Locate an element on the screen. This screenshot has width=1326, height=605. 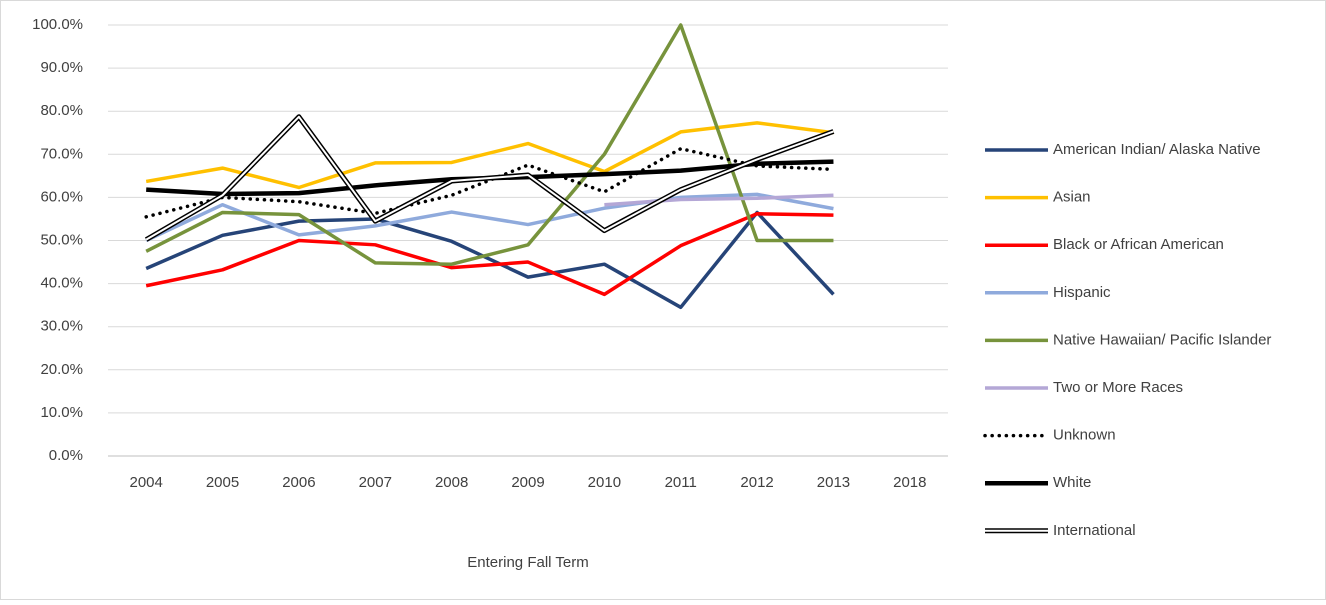
y-tick-label: 50.0% is located at coordinates (61, 239).